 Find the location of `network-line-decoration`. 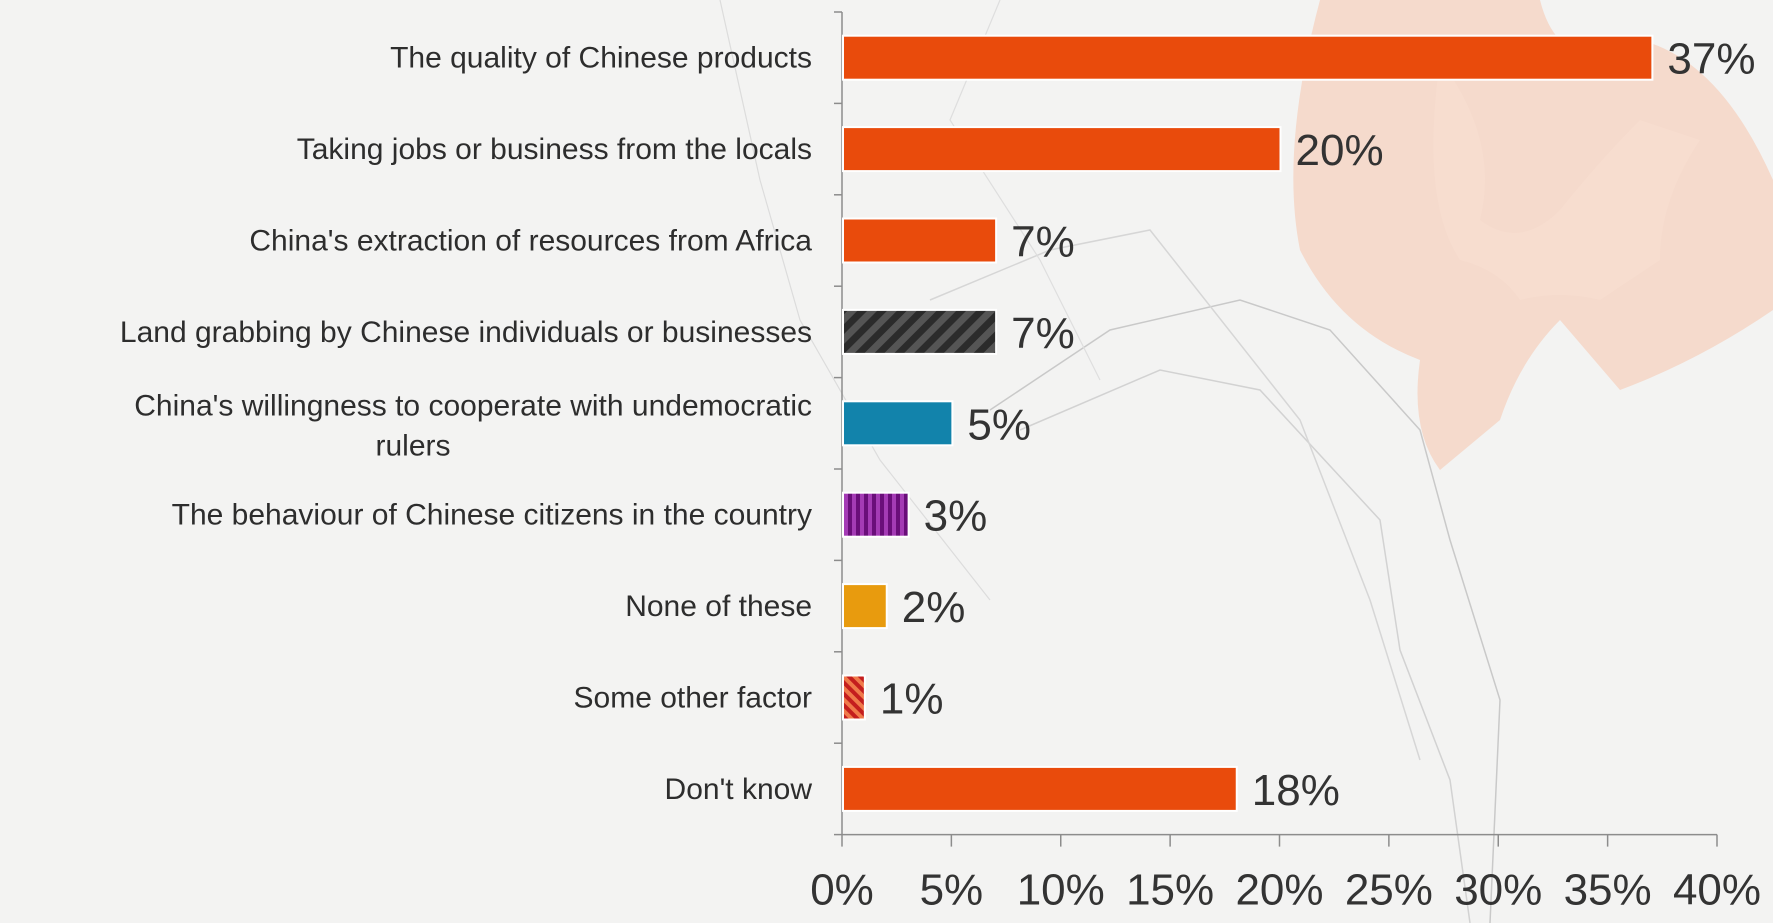

network-line-decoration is located at coordinates (855, 300).